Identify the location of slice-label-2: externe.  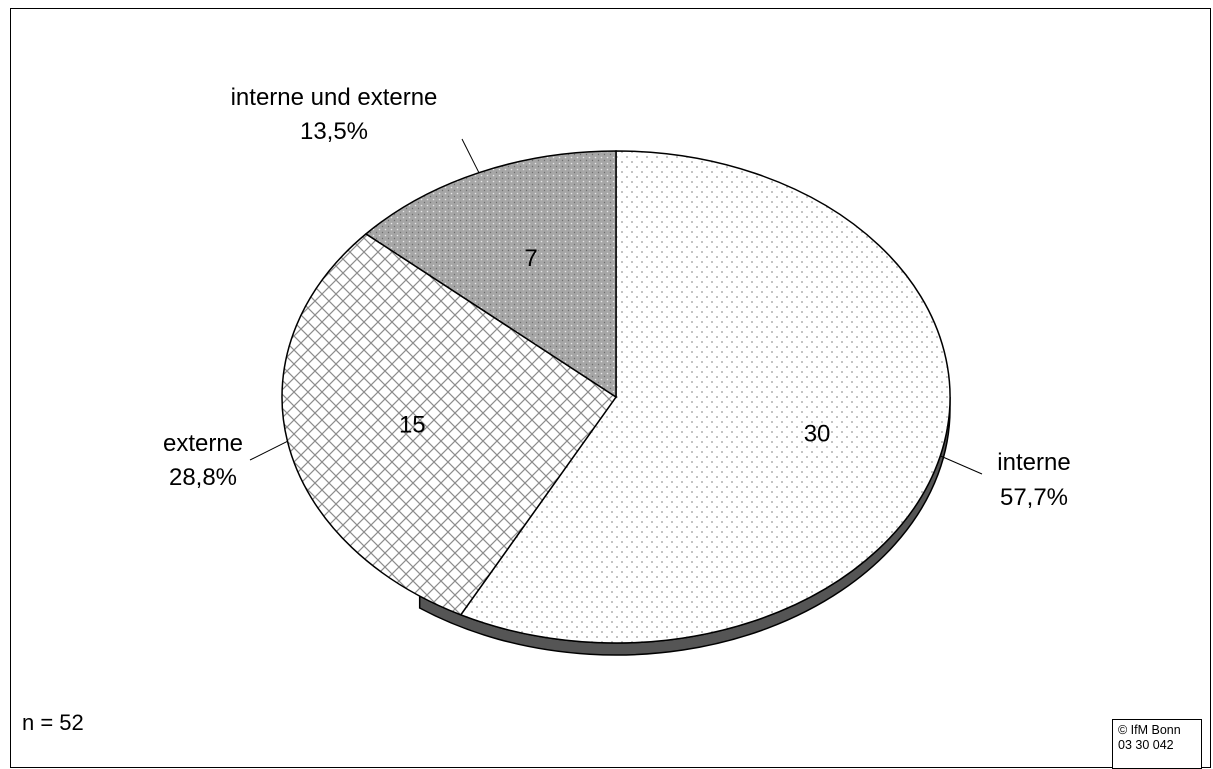
(203, 443).